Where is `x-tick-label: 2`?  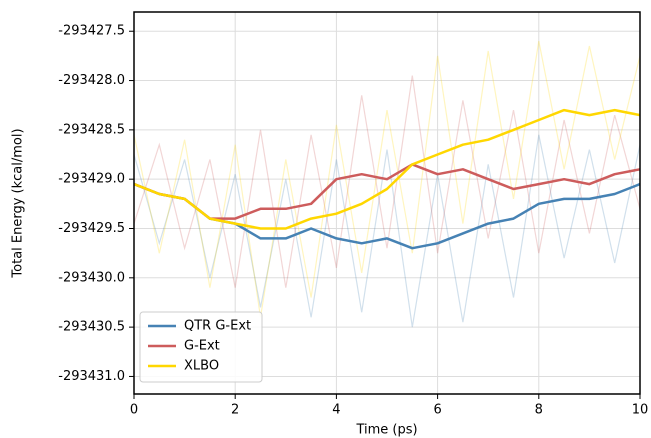
x-tick-label: 2 is located at coordinates (235, 410).